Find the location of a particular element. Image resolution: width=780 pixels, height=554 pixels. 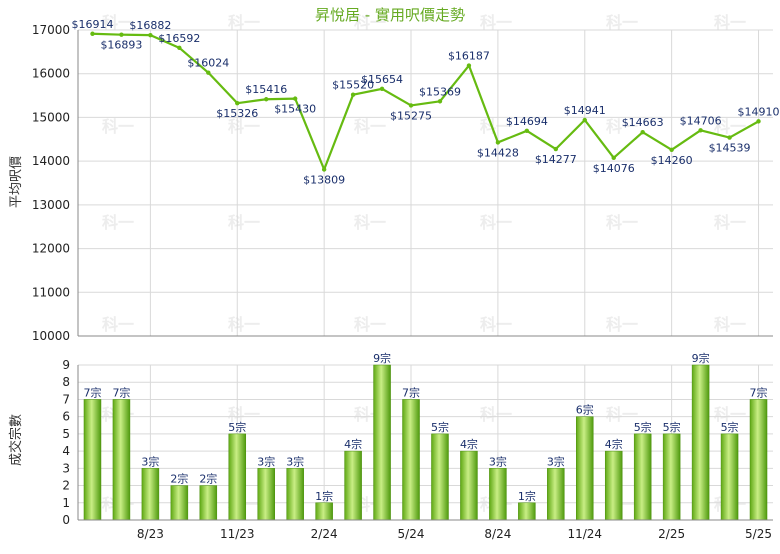

price-y-tick-label: 10000 is located at coordinates (51, 336).